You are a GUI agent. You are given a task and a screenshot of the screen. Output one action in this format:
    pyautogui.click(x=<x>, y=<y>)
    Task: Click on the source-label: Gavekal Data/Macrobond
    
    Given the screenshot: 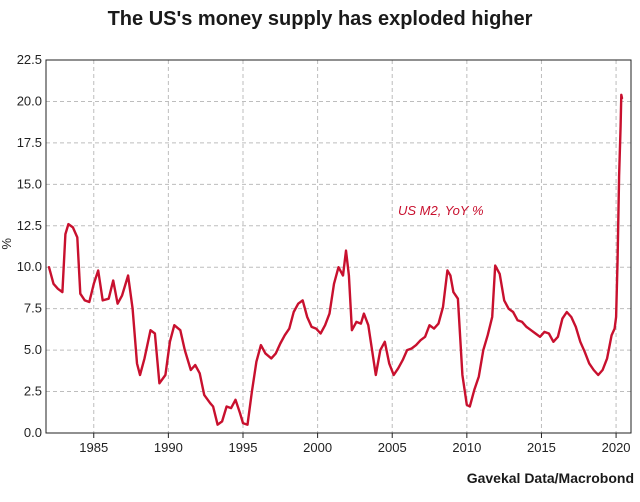 What is the action you would take?
    pyautogui.click(x=550, y=478)
    